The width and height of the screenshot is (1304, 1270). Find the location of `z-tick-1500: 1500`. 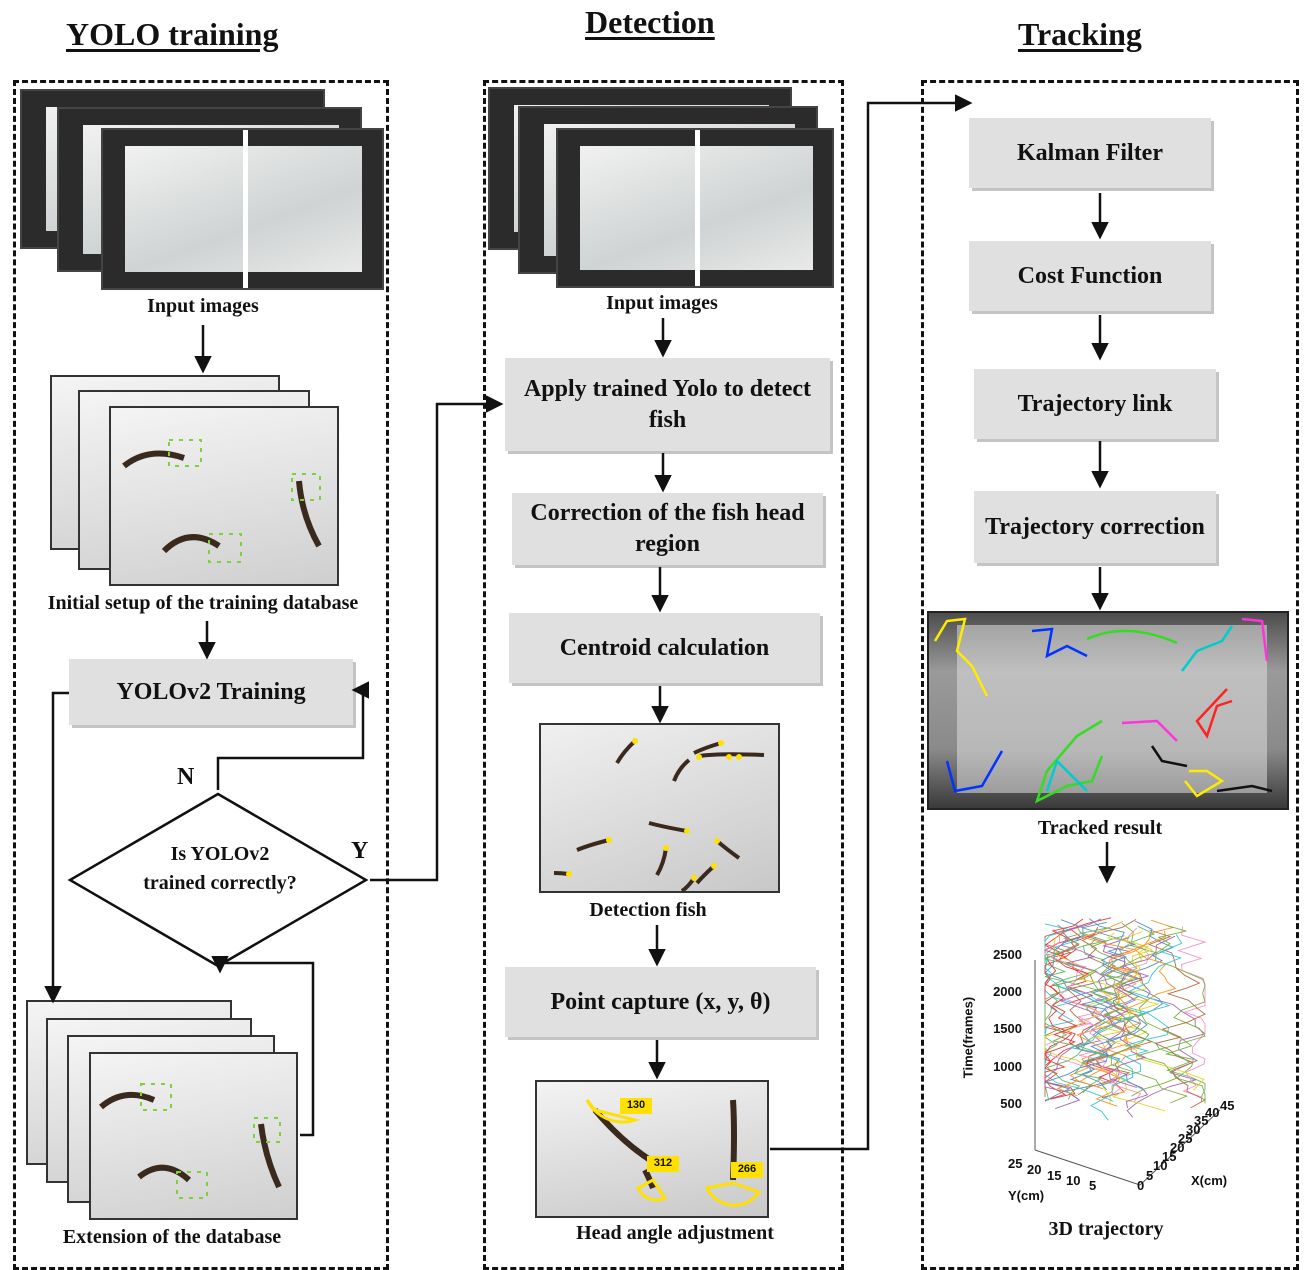

z-tick-1500: 1500 is located at coordinates (1007, 1028).